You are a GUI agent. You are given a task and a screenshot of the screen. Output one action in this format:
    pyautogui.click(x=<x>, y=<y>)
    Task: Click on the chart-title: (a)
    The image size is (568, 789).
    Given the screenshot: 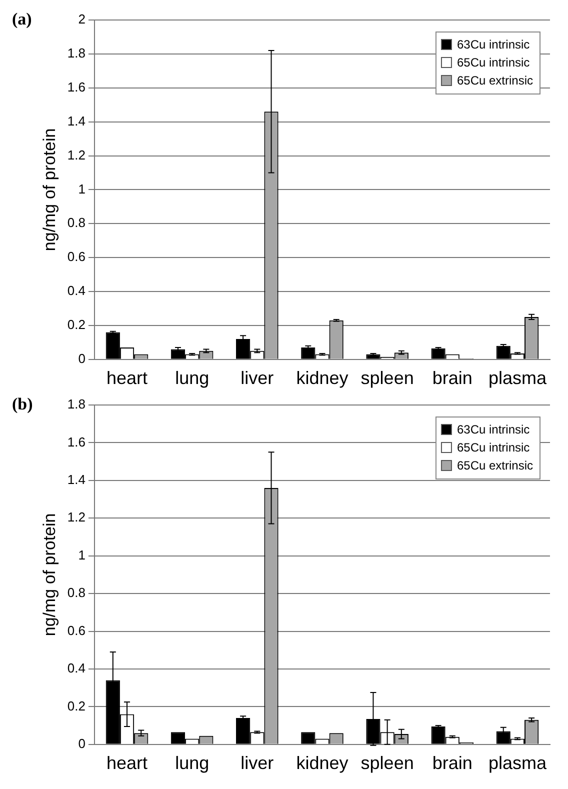 What is the action you would take?
    pyautogui.click(x=22, y=18)
    